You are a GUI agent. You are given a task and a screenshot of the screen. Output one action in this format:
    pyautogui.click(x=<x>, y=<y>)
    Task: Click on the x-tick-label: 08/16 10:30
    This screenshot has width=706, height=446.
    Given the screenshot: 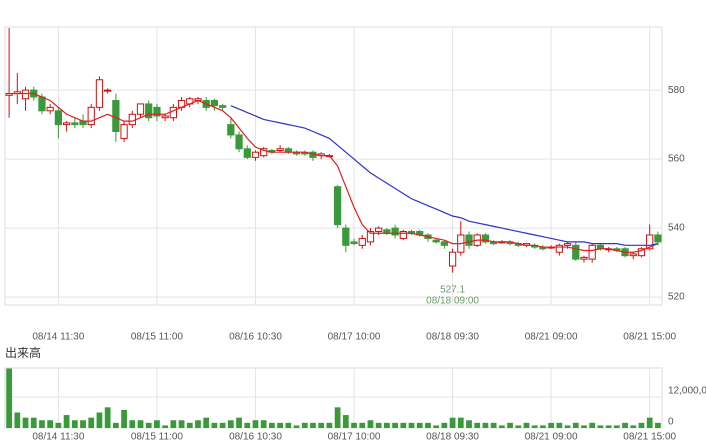 What is the action you would take?
    pyautogui.click(x=255, y=437)
    